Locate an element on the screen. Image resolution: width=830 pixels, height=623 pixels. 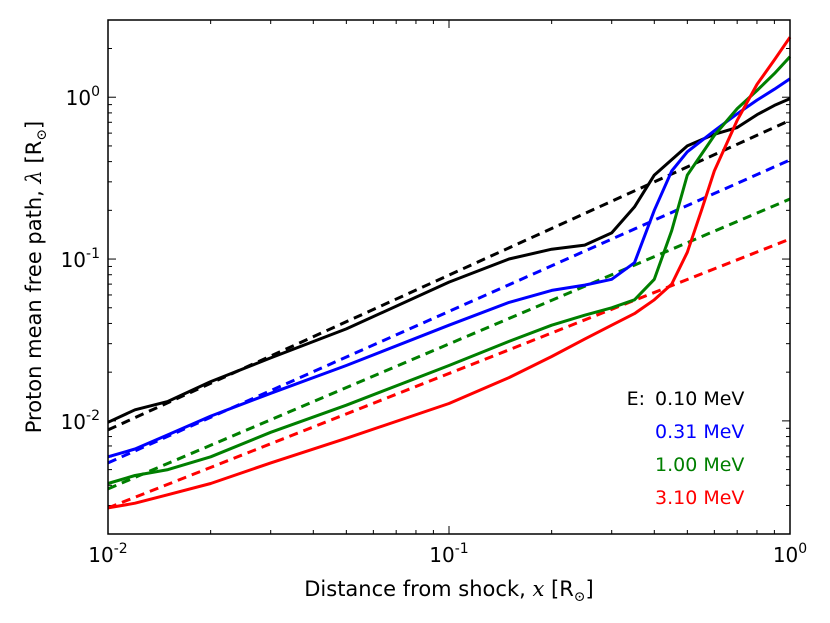
legend-entry-3: 3.10 MeV is located at coordinates (699, 498).